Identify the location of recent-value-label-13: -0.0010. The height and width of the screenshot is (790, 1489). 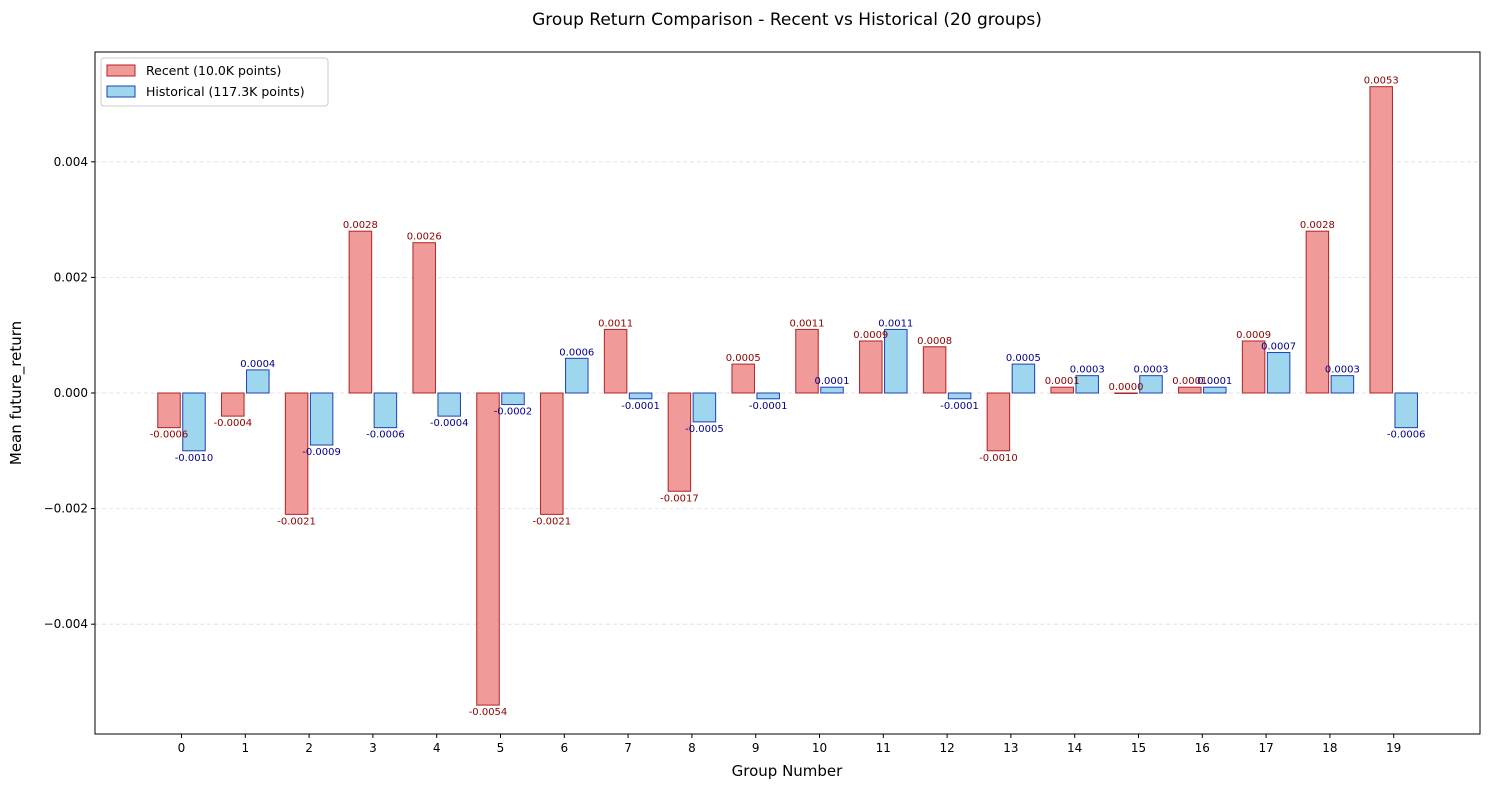
(998, 458).